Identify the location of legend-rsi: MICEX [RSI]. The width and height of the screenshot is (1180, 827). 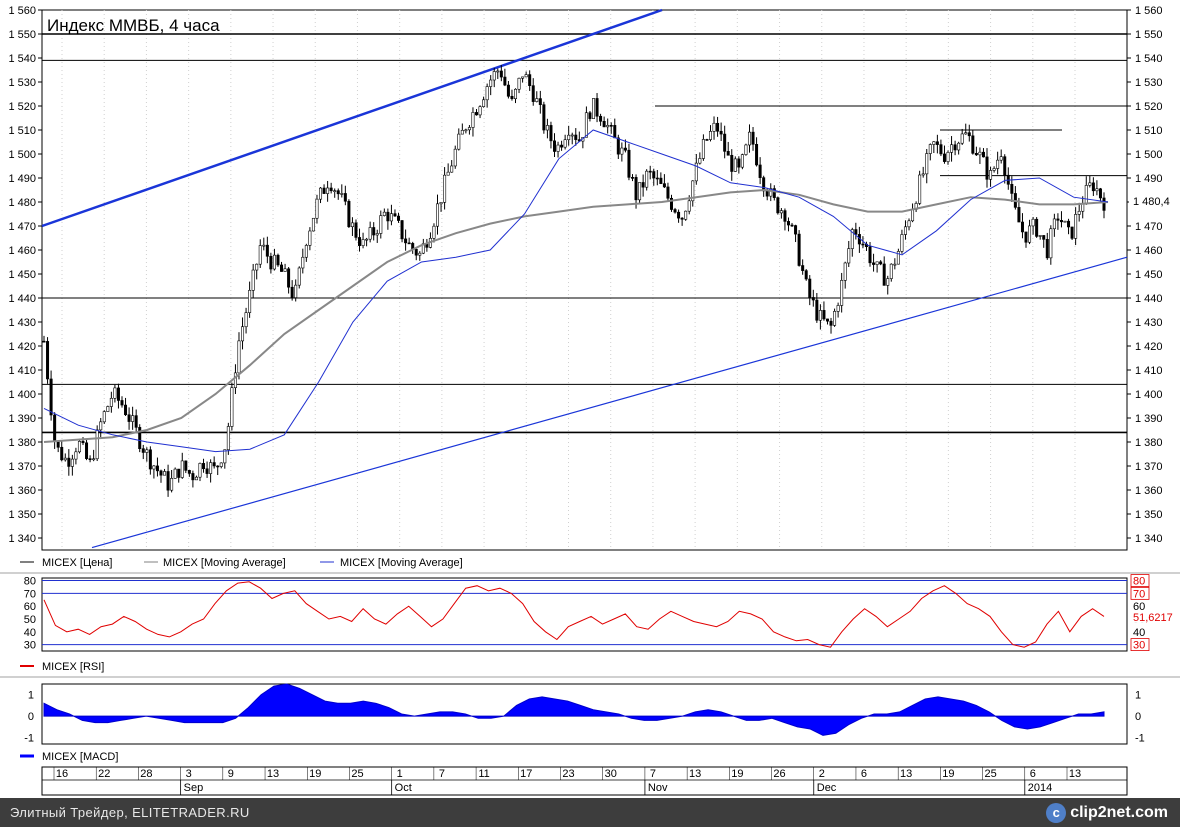
(73, 667).